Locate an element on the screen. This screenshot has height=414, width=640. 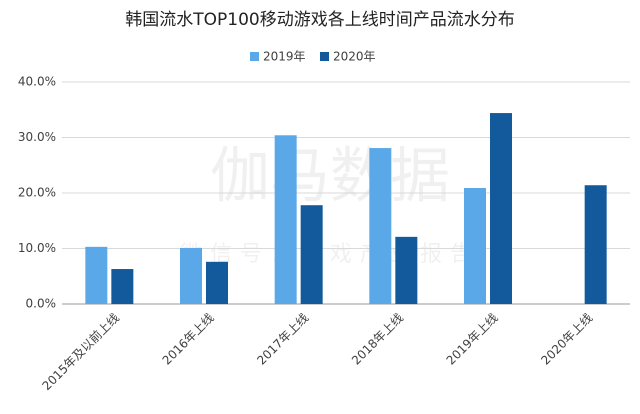
legend-label: 2019年 is located at coordinates (284, 57).